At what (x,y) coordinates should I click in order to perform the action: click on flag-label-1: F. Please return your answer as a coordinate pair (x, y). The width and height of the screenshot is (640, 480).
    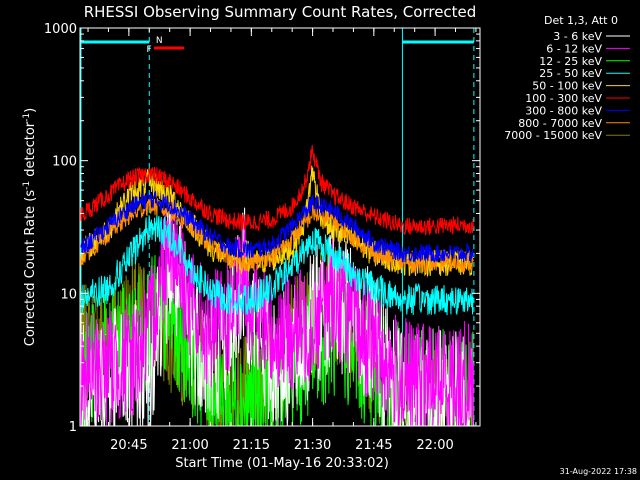
    Looking at the image, I should click on (148, 50).